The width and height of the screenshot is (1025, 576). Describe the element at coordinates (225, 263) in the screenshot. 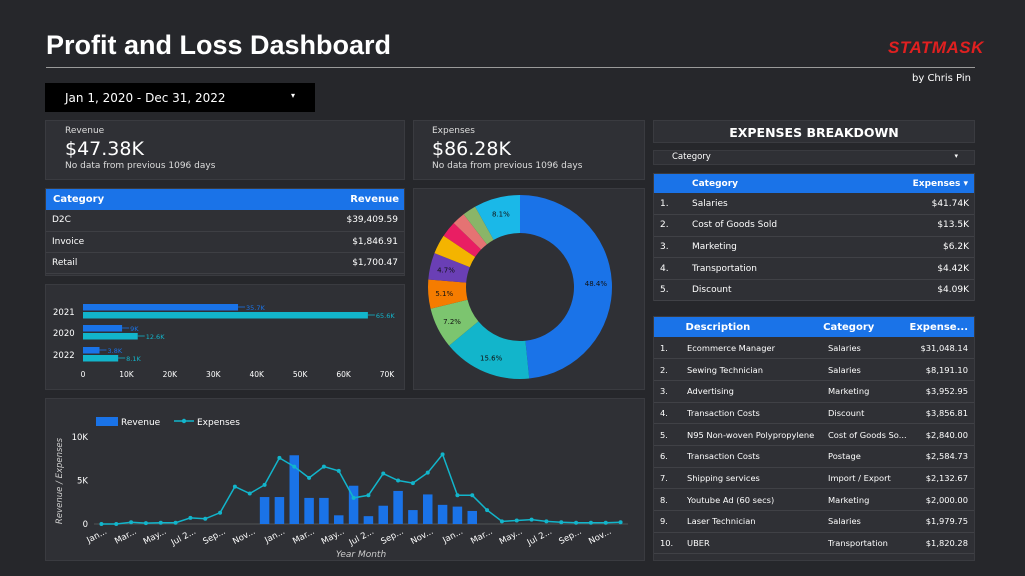

I see `table-row: Retail $1,700.47` at that location.